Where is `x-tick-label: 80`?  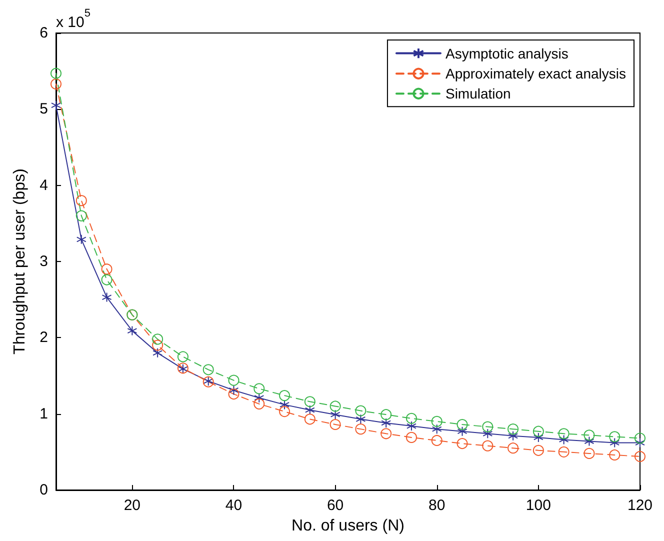
x-tick-label: 80 is located at coordinates (437, 505).